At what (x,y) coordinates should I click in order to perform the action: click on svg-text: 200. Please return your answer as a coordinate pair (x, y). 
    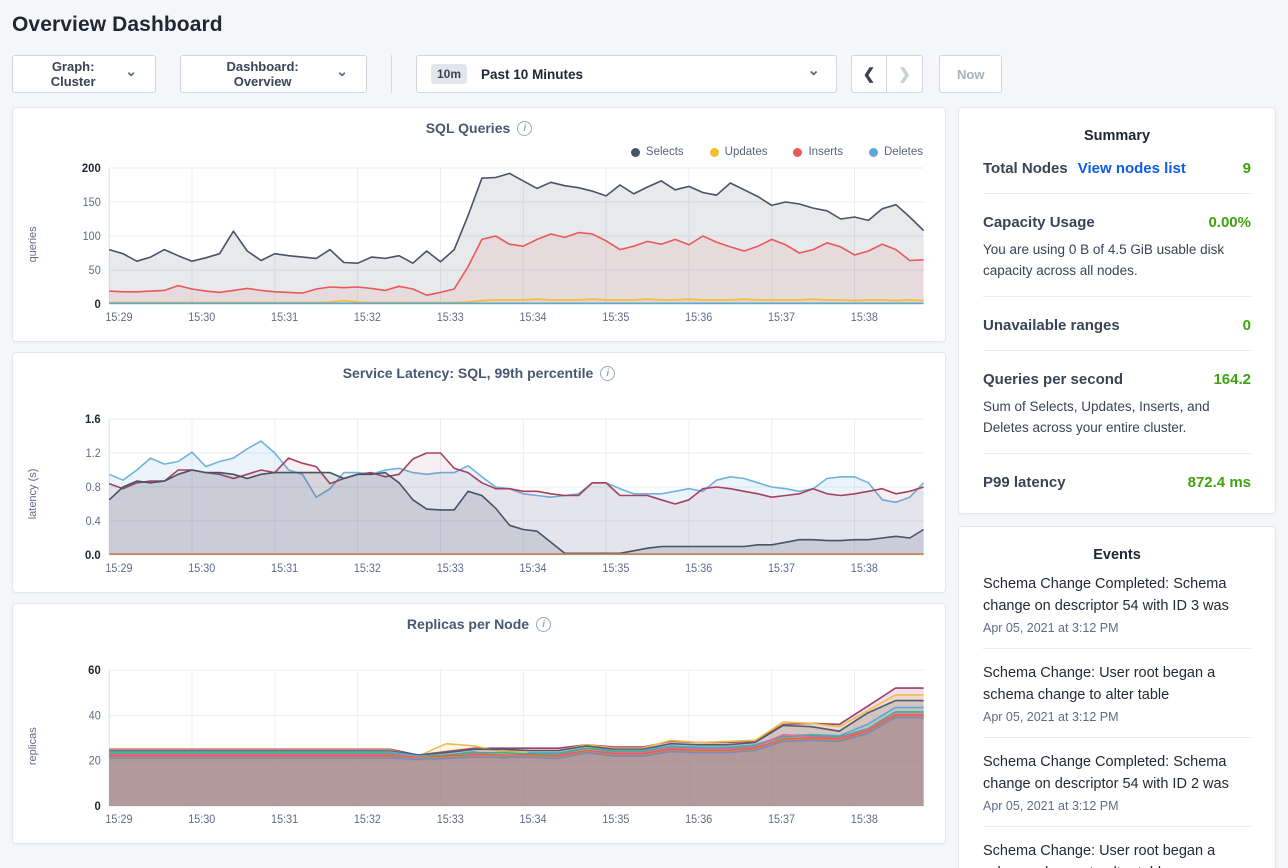
    Looking at the image, I should click on (91, 168).